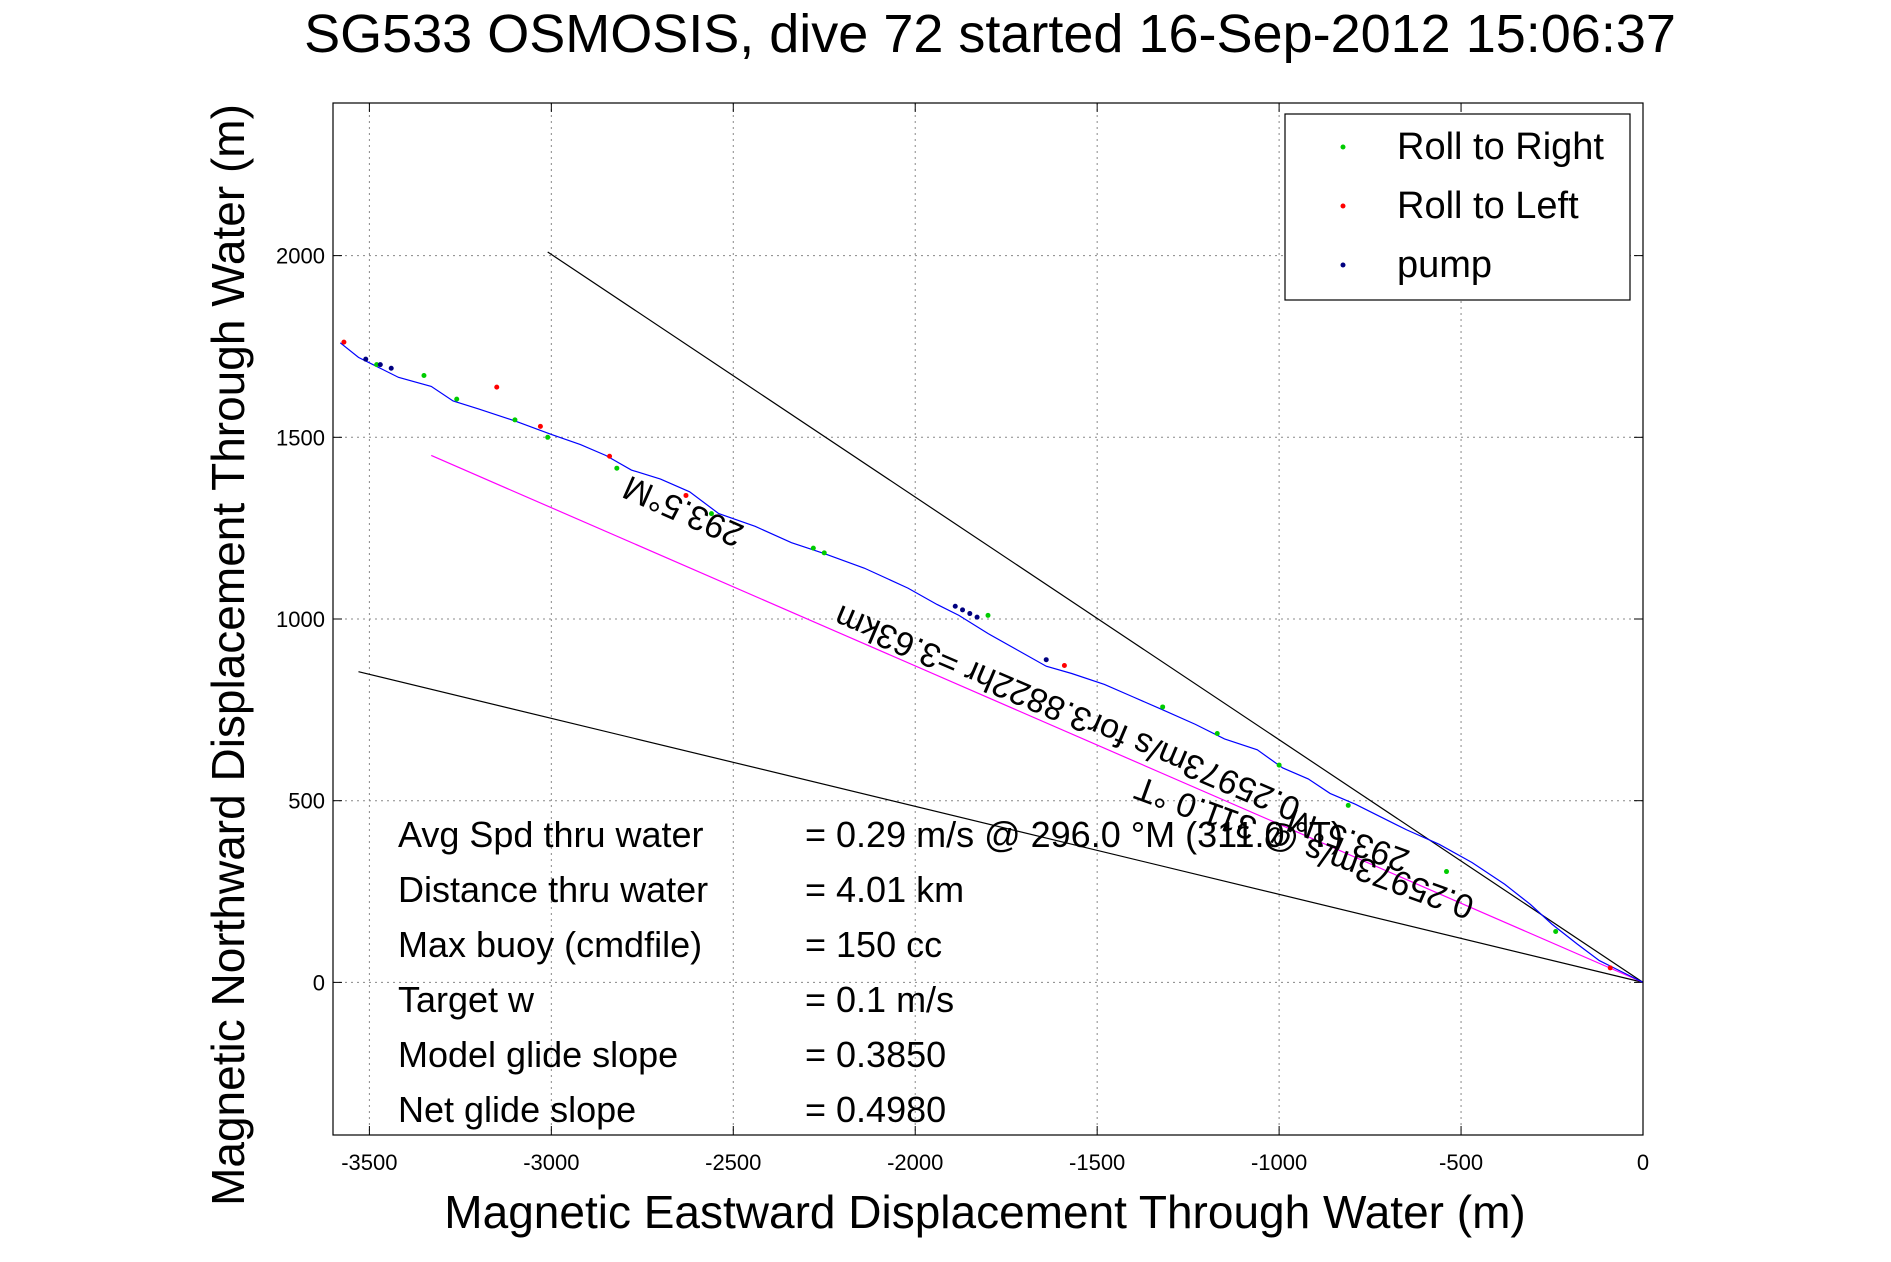 Image resolution: width=1891 pixels, height=1262 pixels. What do you see at coordinates (1444, 265) in the screenshot?
I see `legend-label: pump` at bounding box center [1444, 265].